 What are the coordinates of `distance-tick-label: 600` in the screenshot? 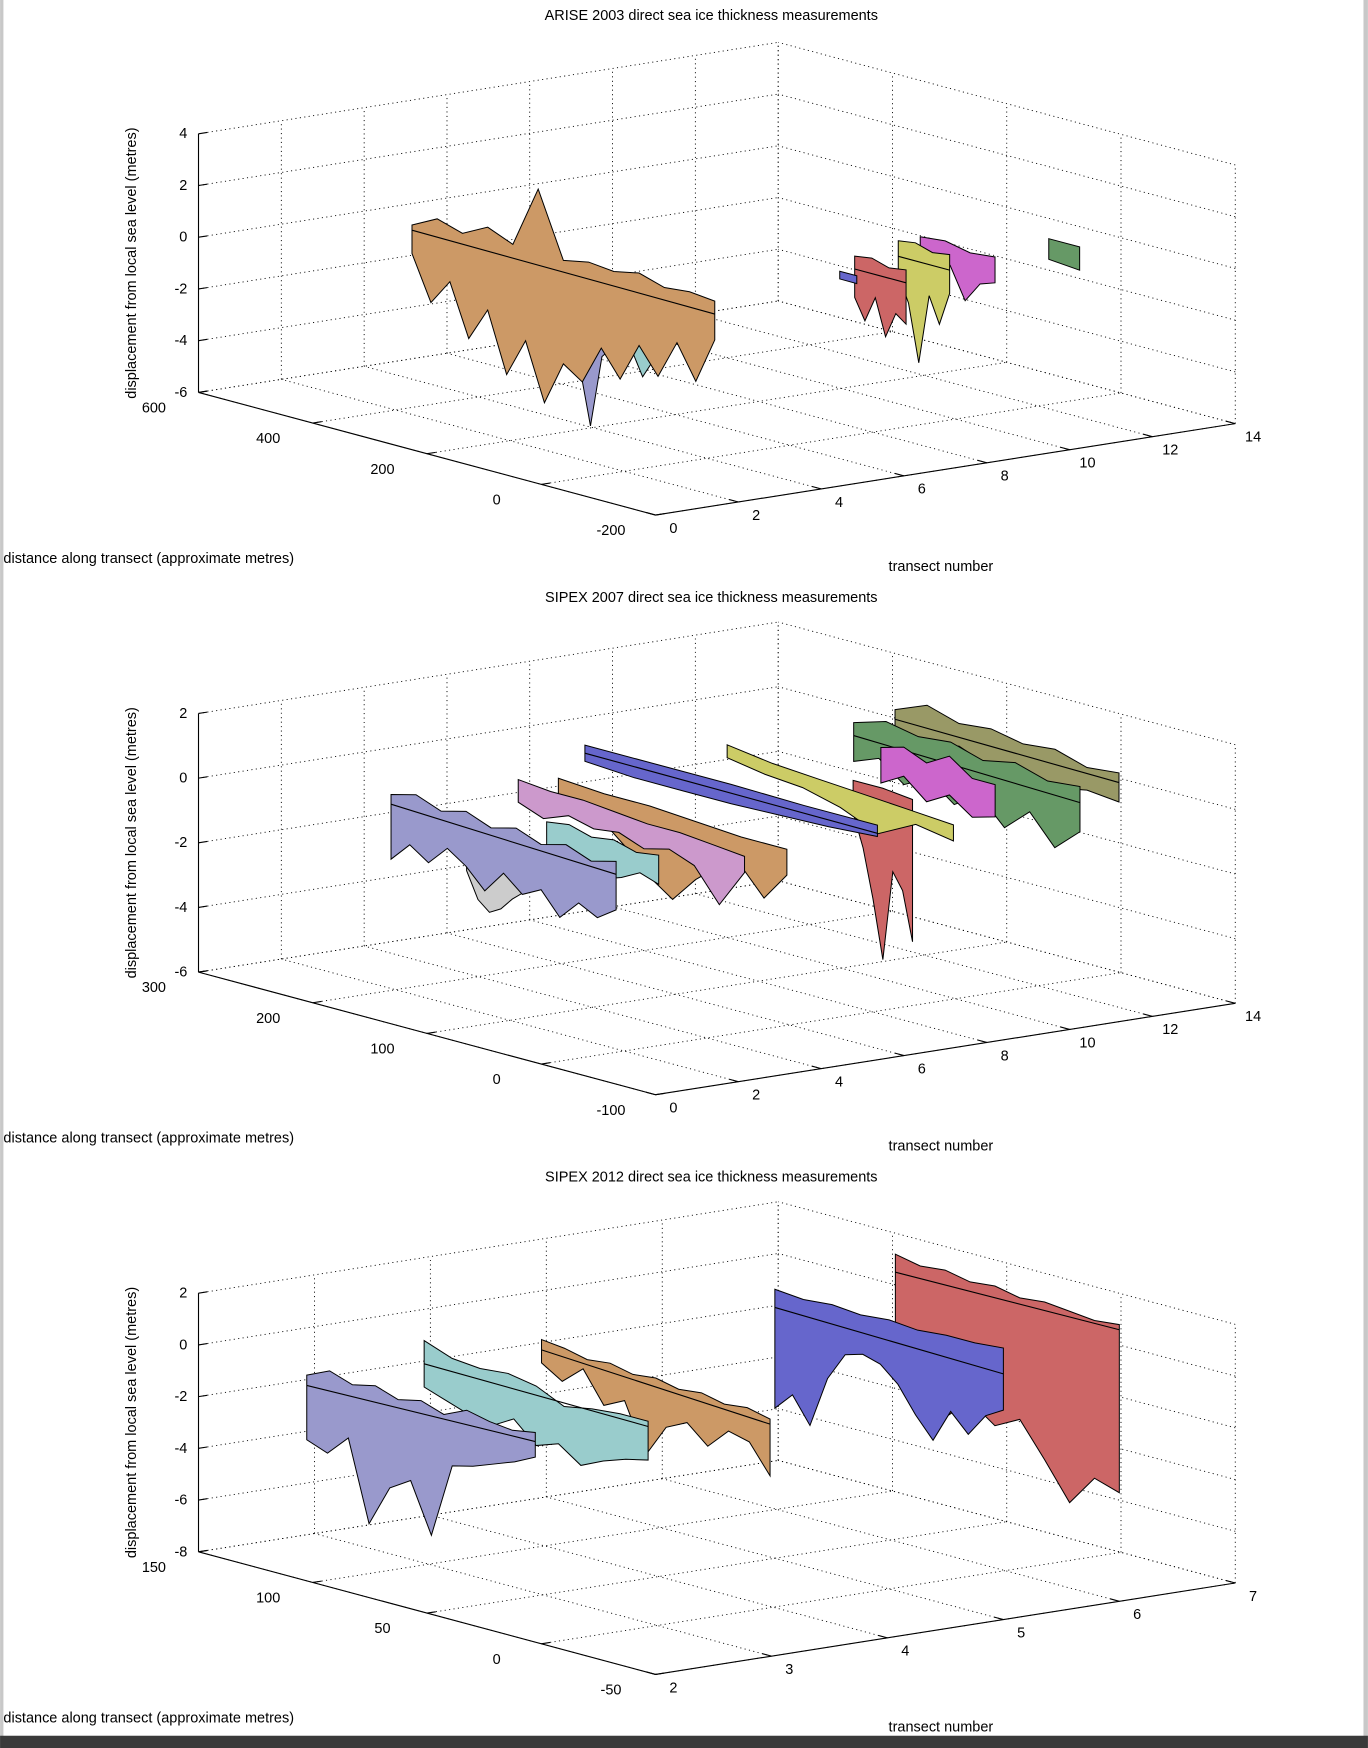 It's located at (154, 408).